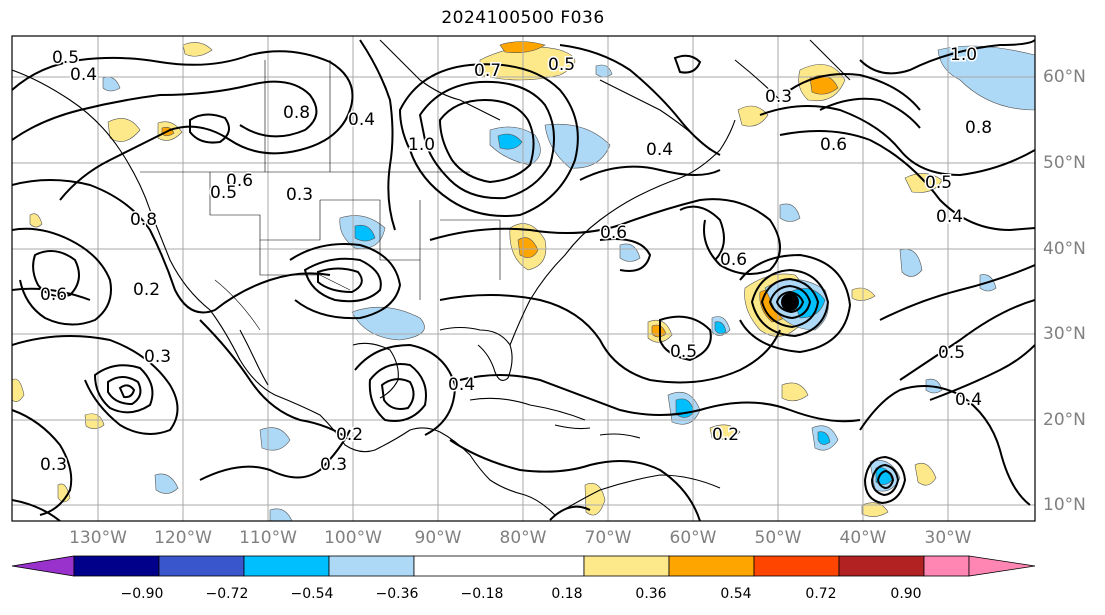 The height and width of the screenshot is (615, 1105). I want to click on lon-label: 60°W, so click(693, 538).